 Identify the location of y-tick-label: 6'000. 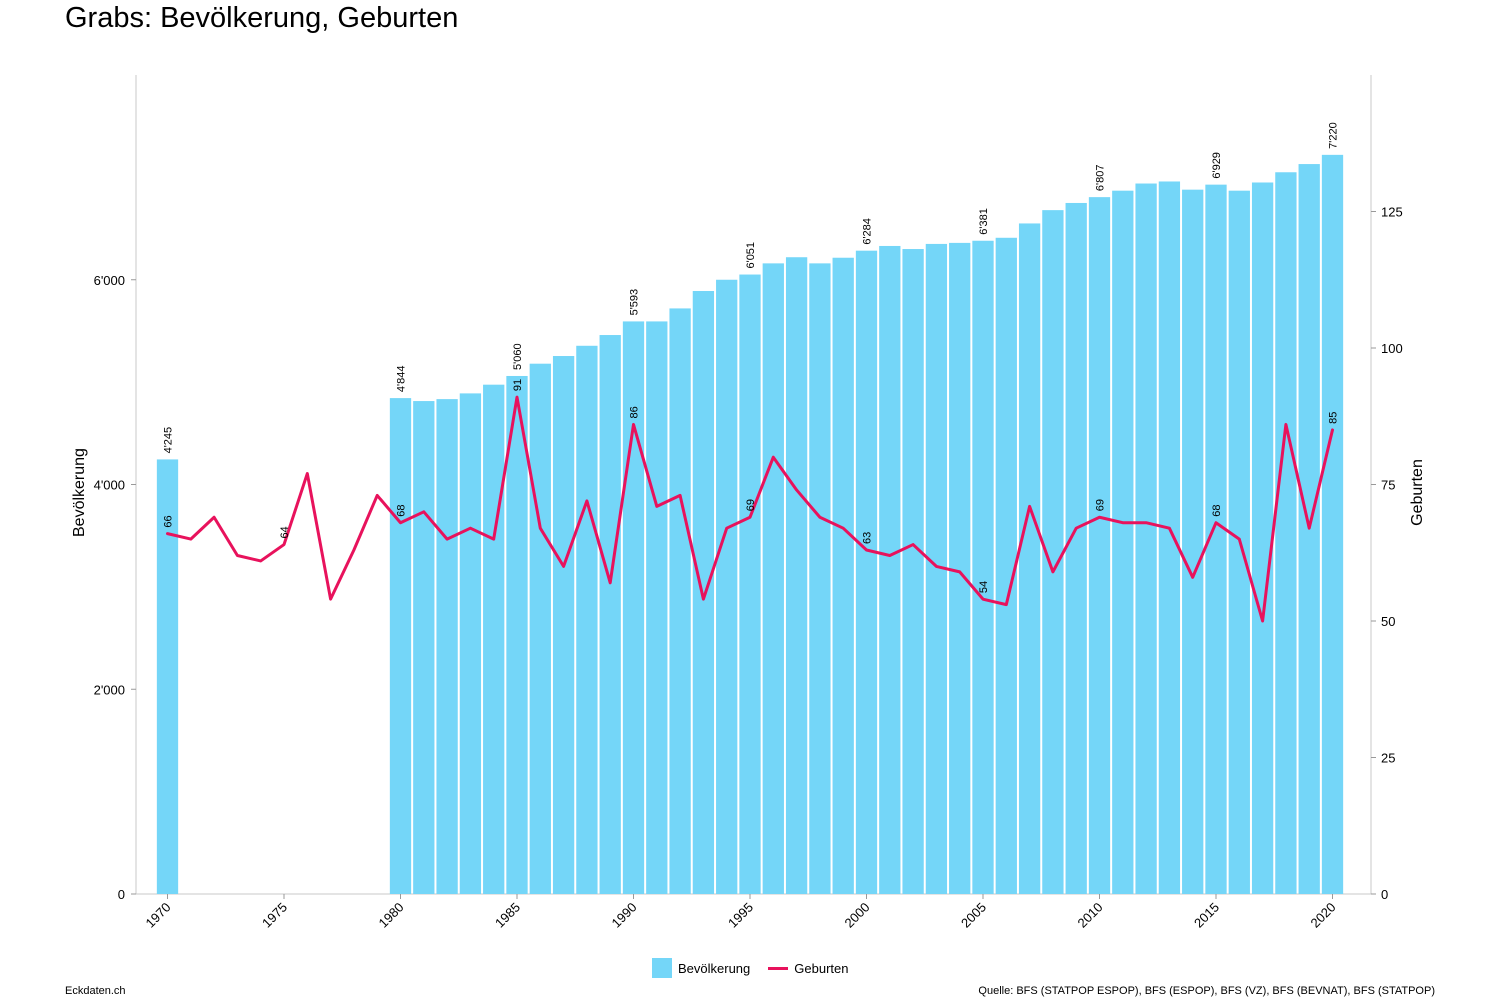
(109, 280).